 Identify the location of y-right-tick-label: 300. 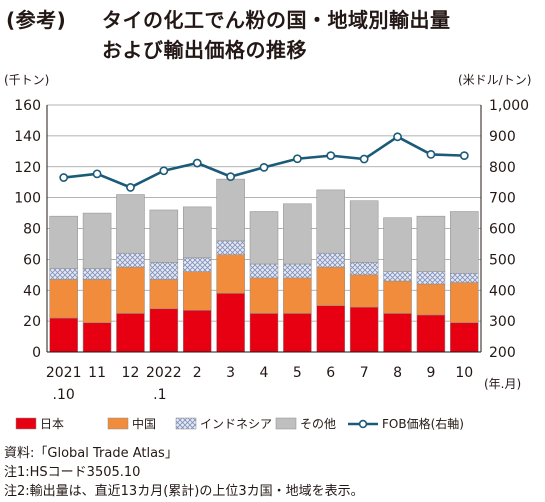
(502, 322).